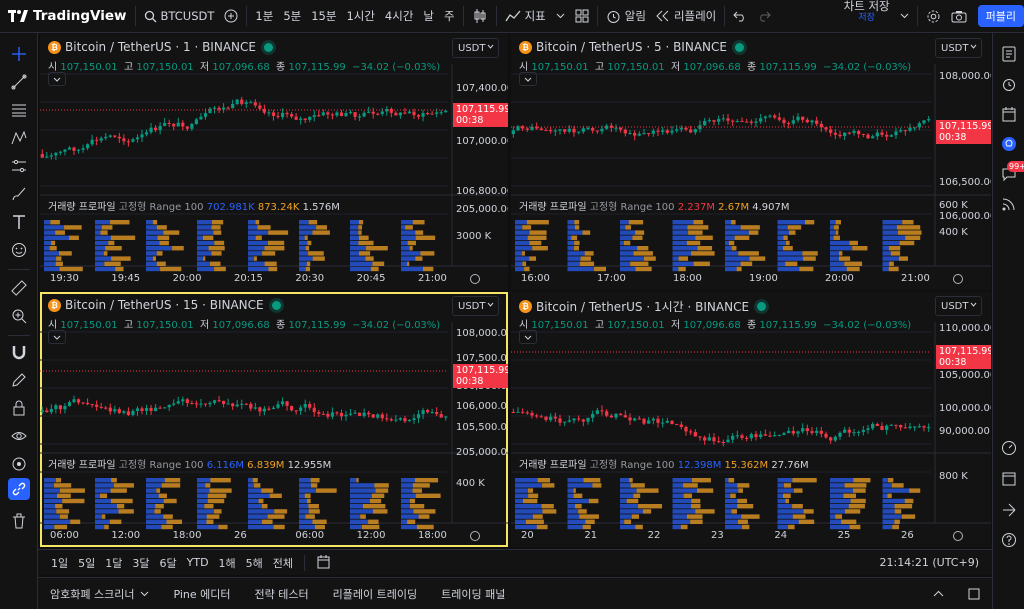  Describe the element at coordinates (231, 16) in the screenshot. I see `add-symbol-button` at that location.